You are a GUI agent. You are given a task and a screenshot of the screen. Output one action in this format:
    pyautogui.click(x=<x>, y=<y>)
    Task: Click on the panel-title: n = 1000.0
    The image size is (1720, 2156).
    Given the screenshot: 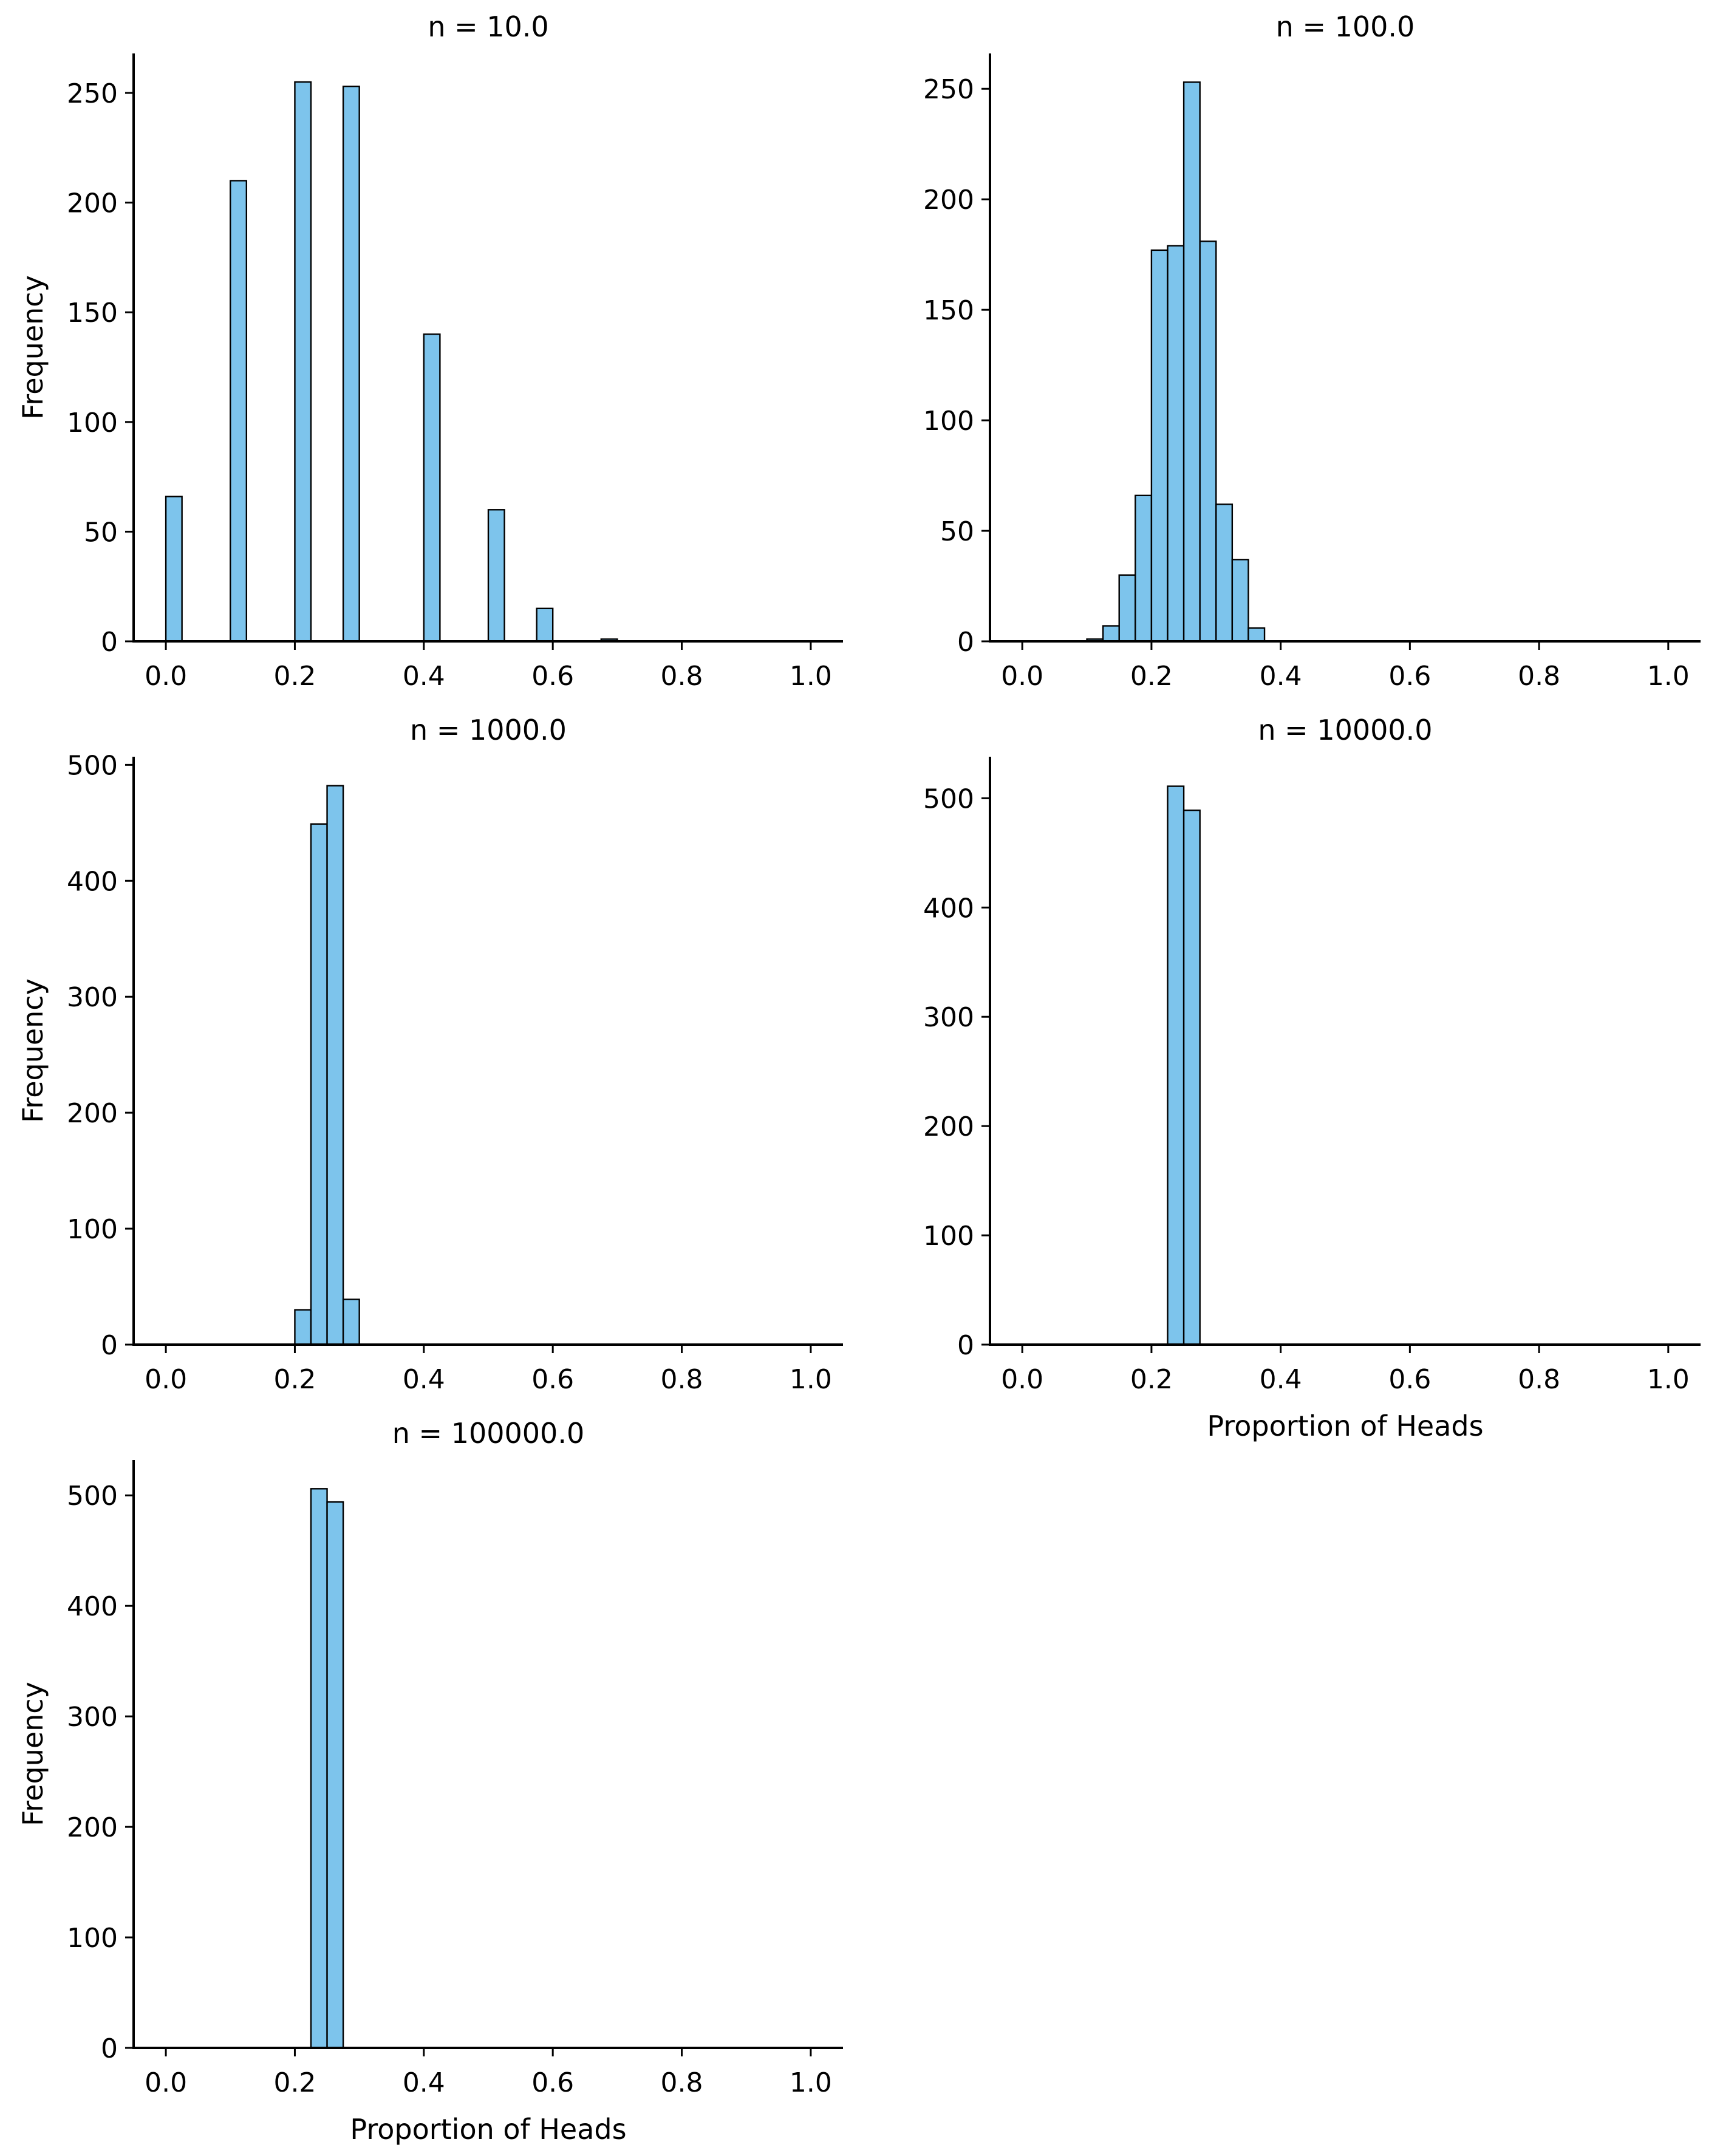 What is the action you would take?
    pyautogui.click(x=488, y=730)
    